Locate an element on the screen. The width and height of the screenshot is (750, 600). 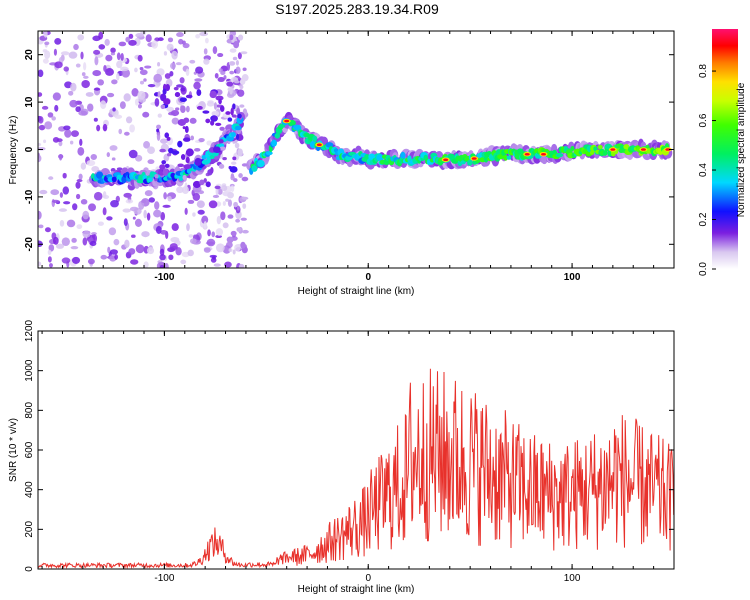
spectrogram-xlabel: Height of straight line (km) is located at coordinates (356, 291).